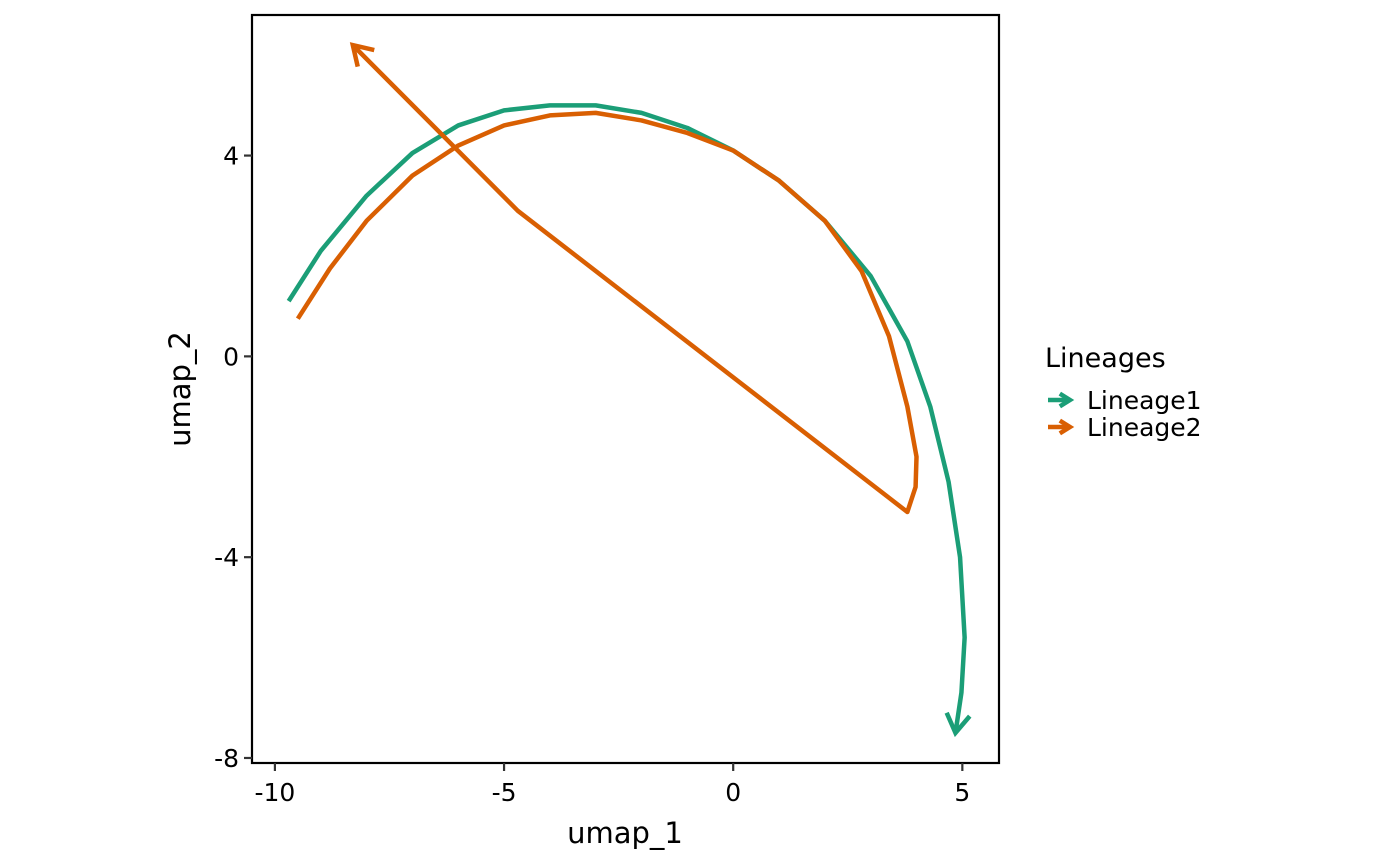 The width and height of the screenshot is (1400, 866). What do you see at coordinates (226, 758) in the screenshot?
I see `y-tick-label: -8` at bounding box center [226, 758].